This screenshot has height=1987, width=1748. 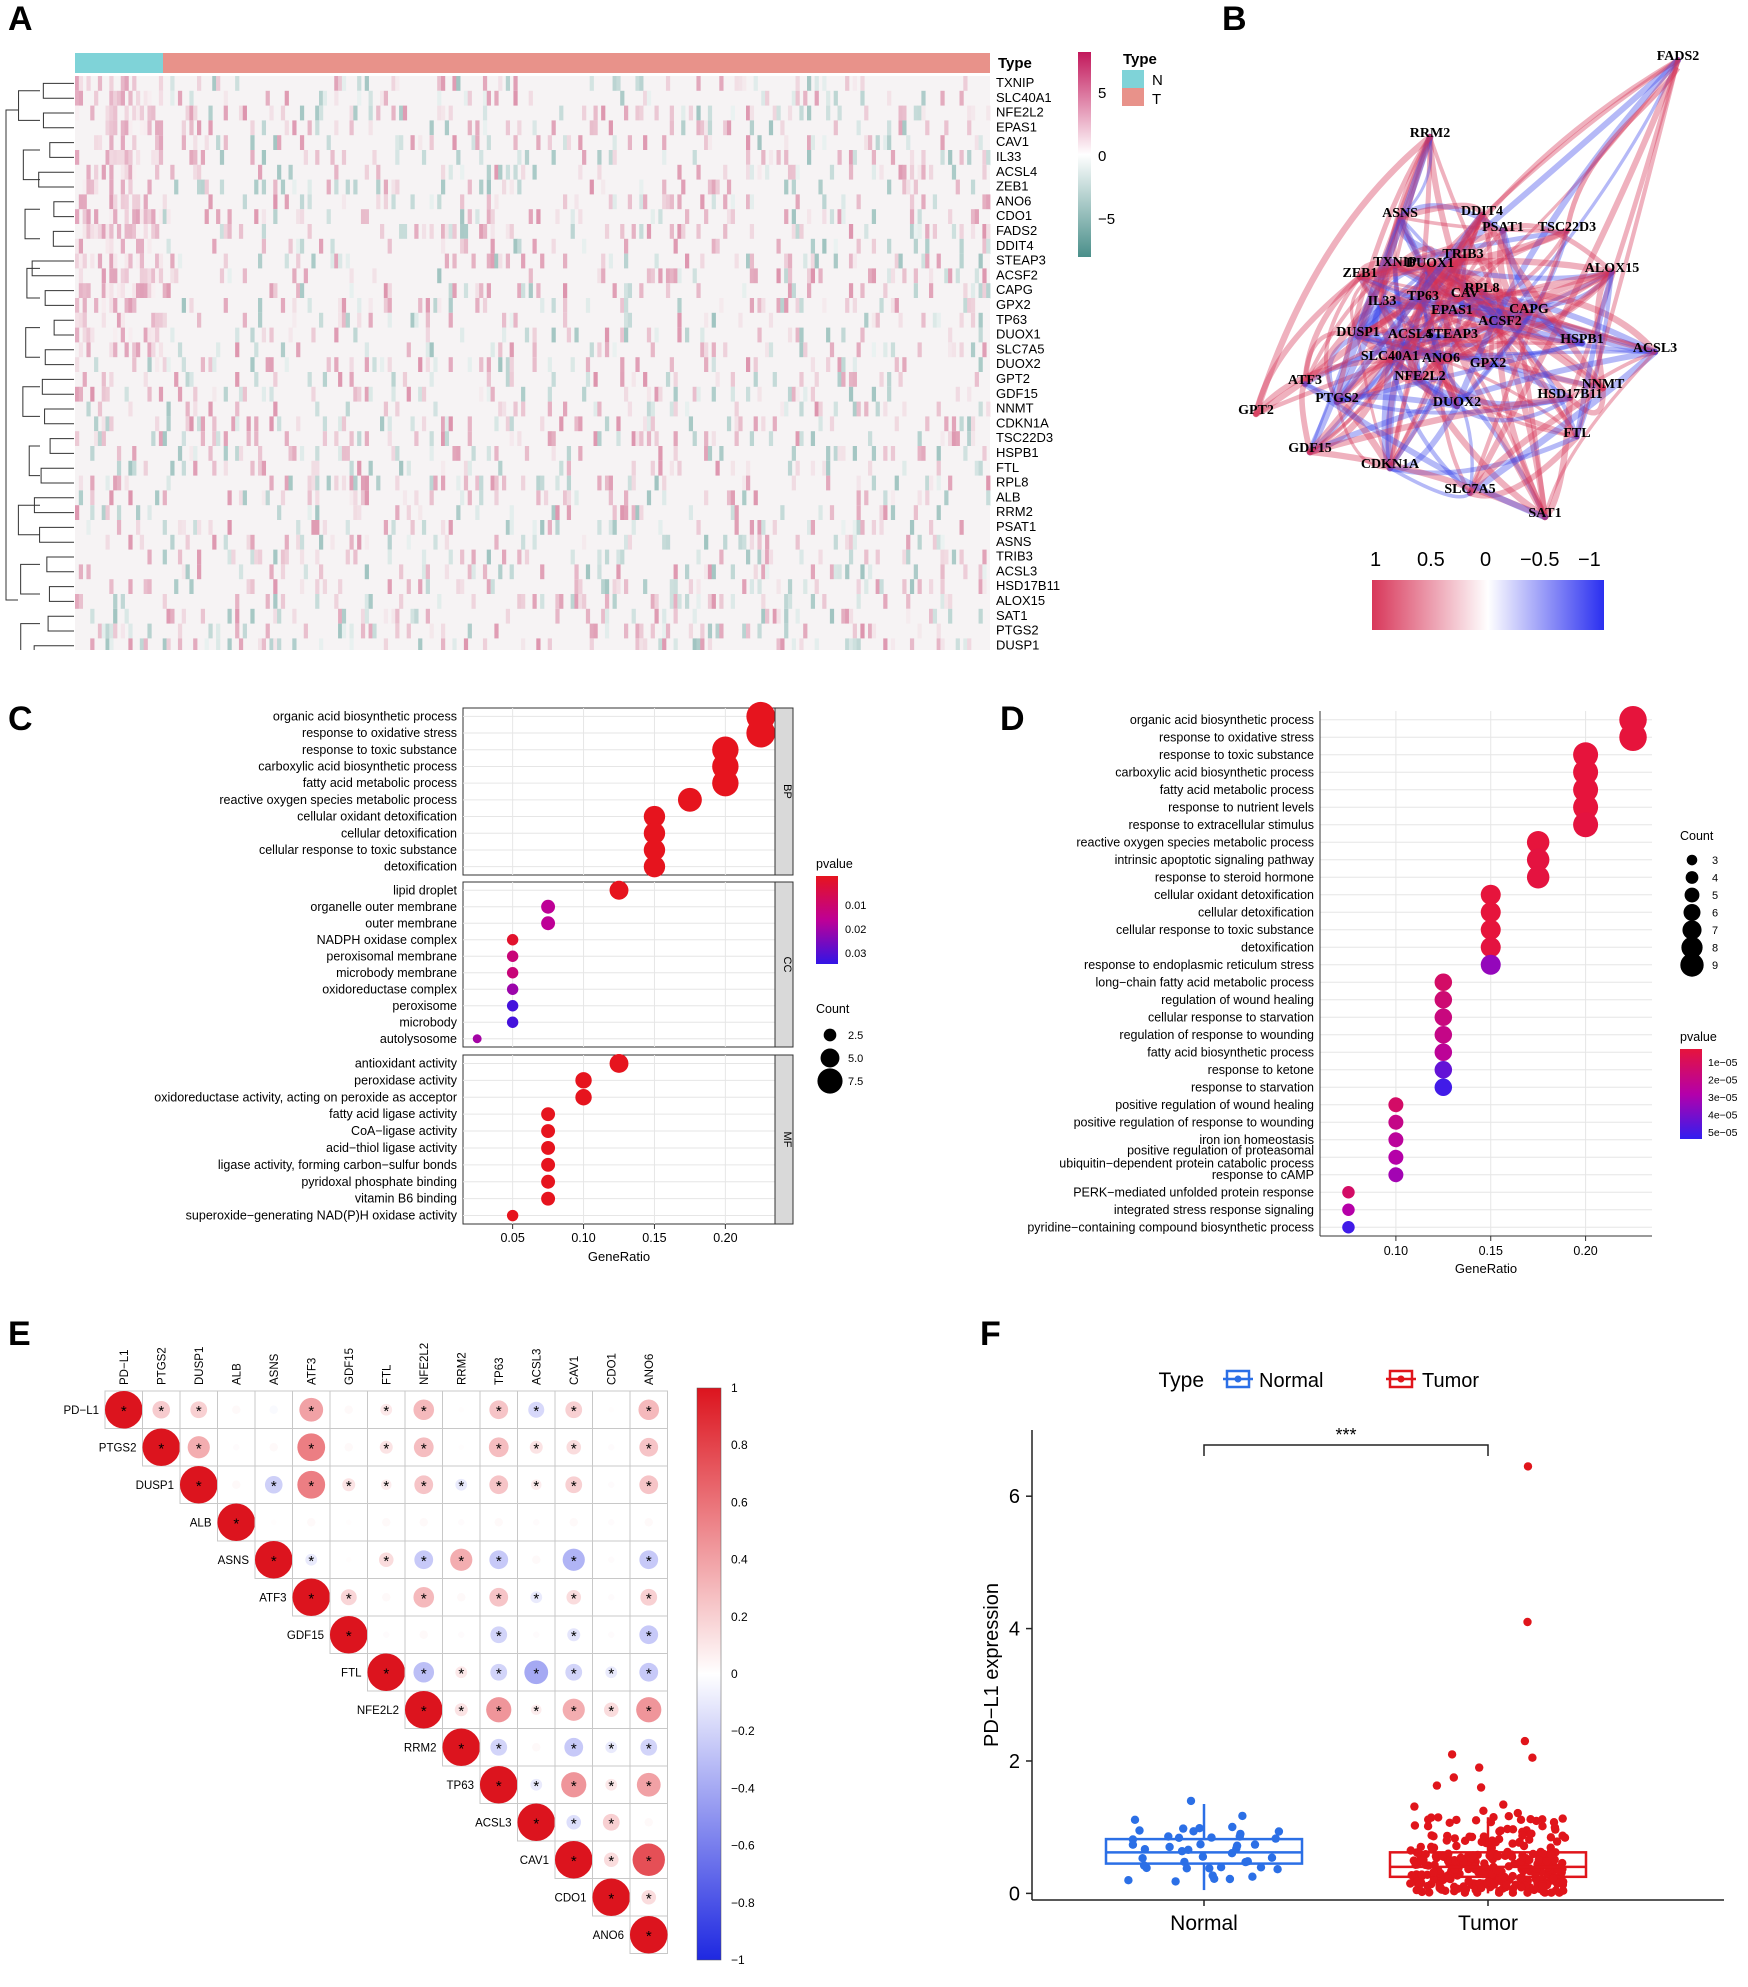 I want to click on gene-label: EPAS1, so click(x=1016, y=126).